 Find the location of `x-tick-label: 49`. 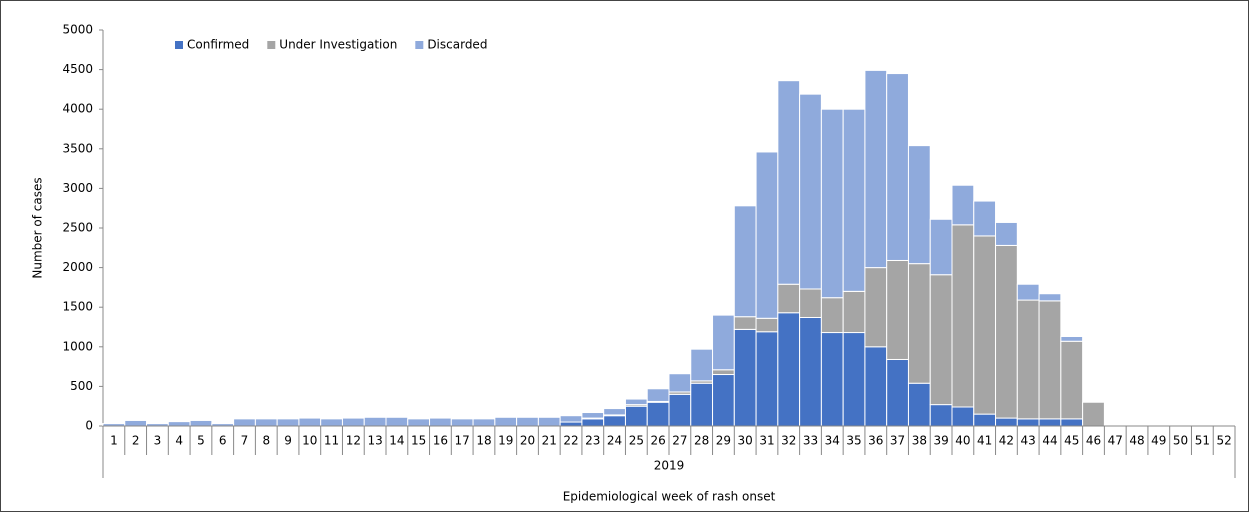

x-tick-label: 49 is located at coordinates (1158, 441).